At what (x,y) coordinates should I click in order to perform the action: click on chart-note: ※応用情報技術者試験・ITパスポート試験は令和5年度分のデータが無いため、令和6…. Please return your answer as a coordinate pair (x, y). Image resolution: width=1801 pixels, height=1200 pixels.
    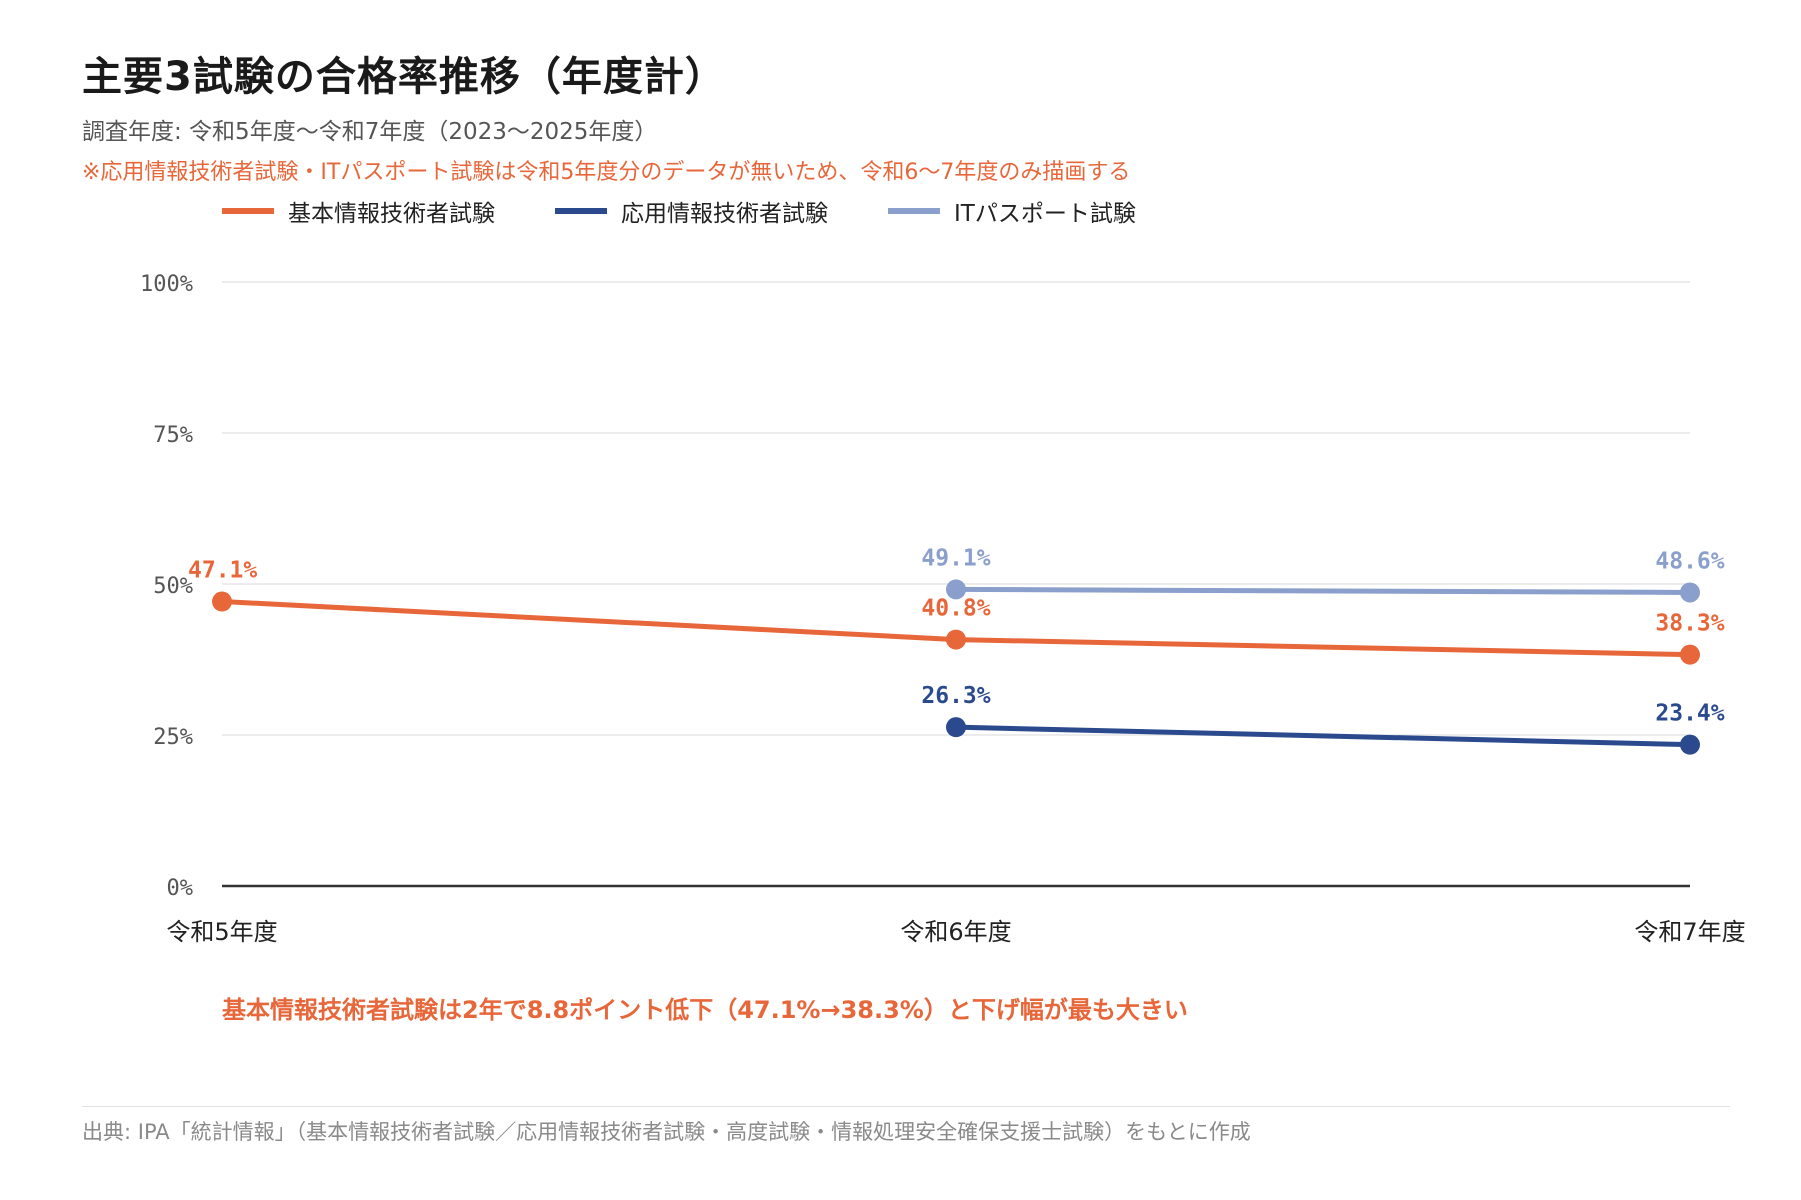
    Looking at the image, I should click on (606, 172).